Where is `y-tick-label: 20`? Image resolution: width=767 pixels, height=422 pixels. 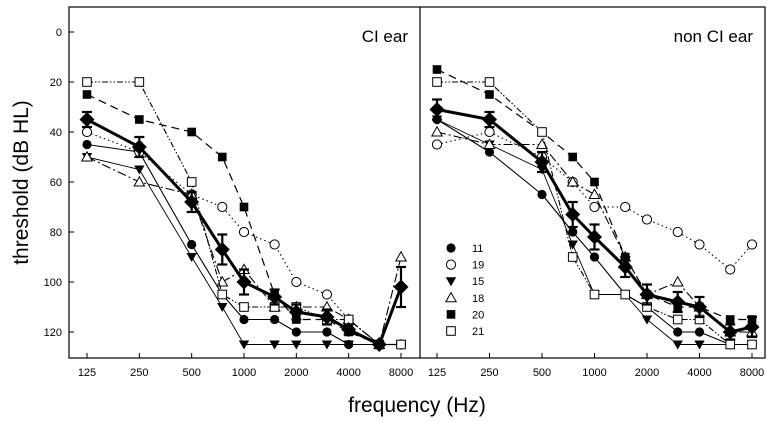 y-tick-label: 20 is located at coordinates (56, 83).